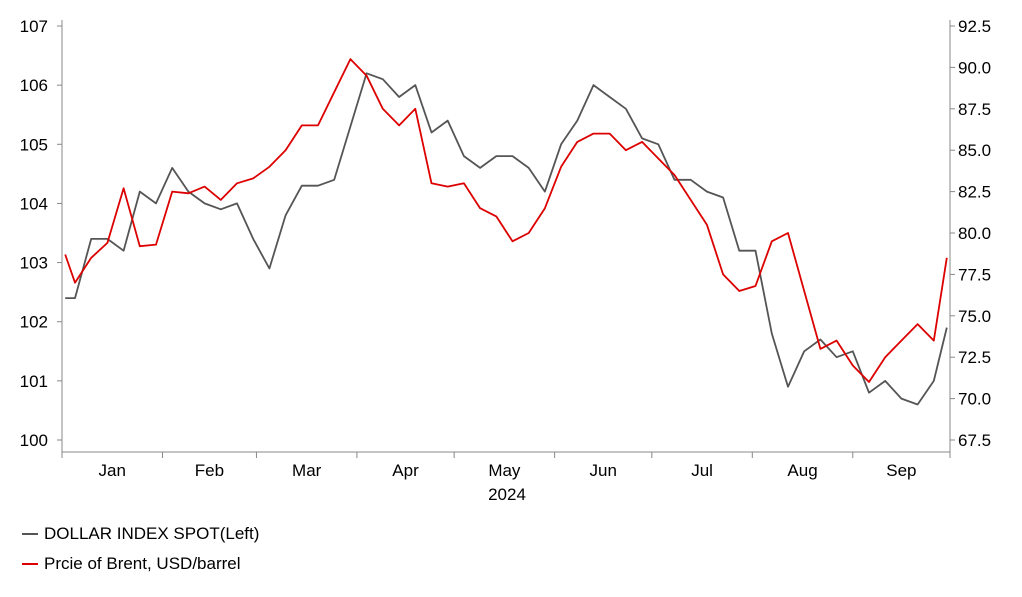 The width and height of the screenshot is (1022, 597). Describe the element at coordinates (507, 494) in the screenshot. I see `x-axis-year-label: 2024` at that location.